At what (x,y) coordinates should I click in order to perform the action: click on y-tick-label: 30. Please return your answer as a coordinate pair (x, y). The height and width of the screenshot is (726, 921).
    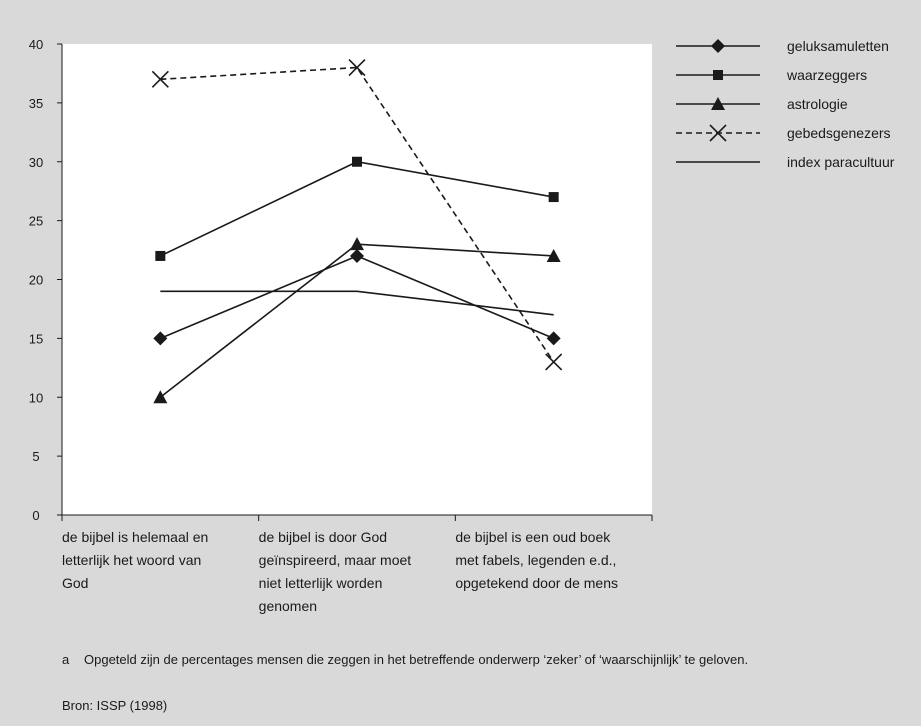
    Looking at the image, I should click on (36, 162).